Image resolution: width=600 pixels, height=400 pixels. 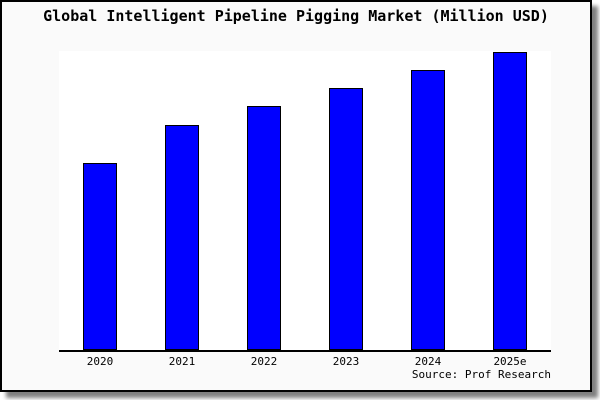 I want to click on x-axis-labels: 2020 2021 2022 2023 2024 2025e, so click(x=305, y=362).